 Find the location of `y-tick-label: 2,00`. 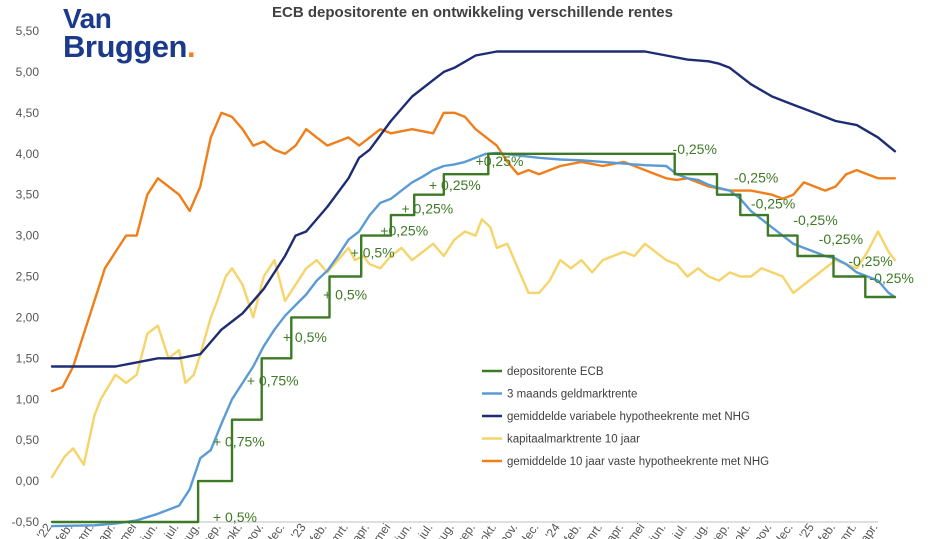

y-tick-label: 2,00 is located at coordinates (28, 317).